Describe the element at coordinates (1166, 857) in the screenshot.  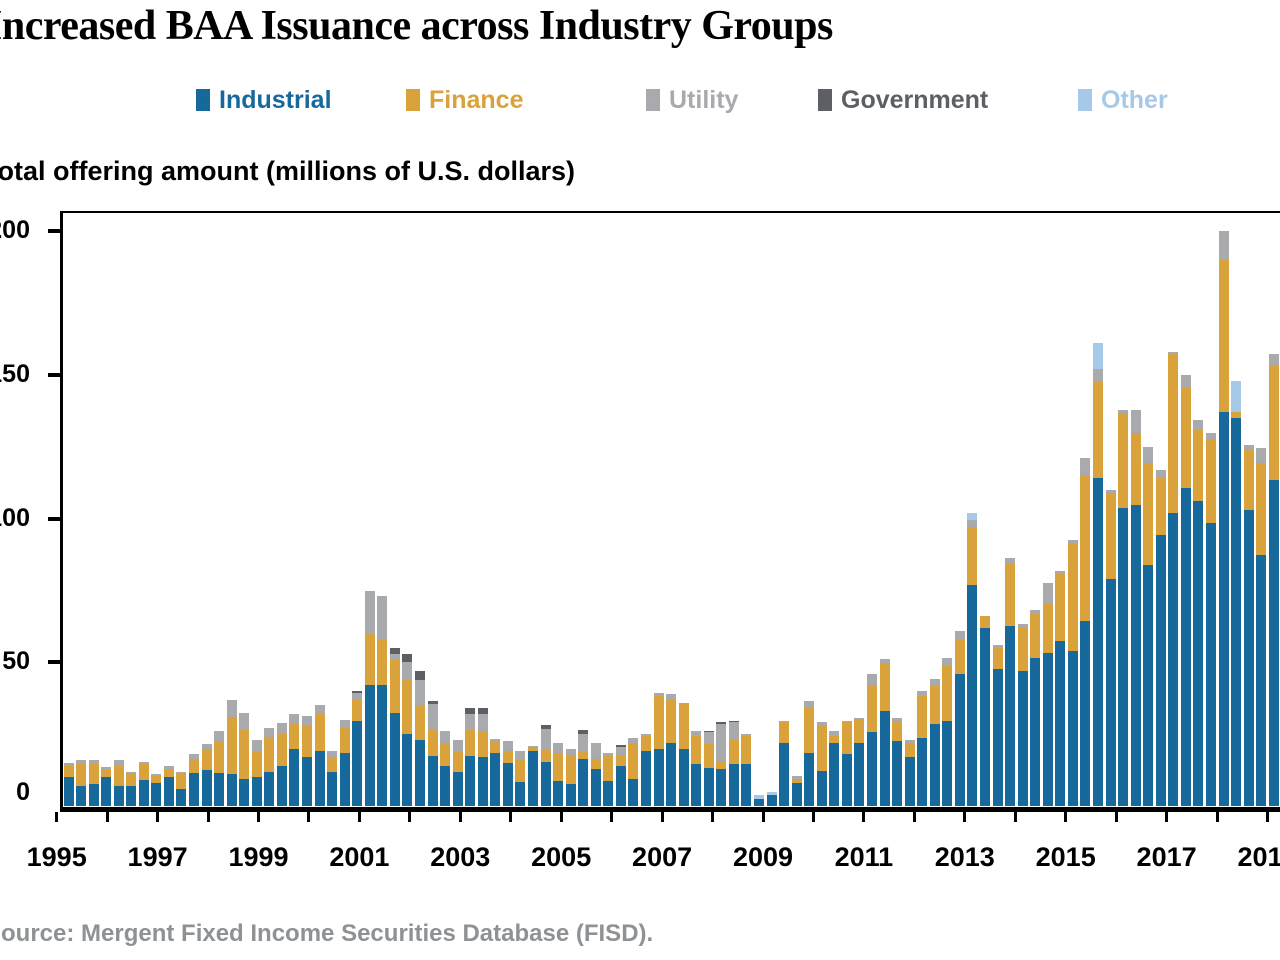
I see `x-tick-label: 2017` at that location.